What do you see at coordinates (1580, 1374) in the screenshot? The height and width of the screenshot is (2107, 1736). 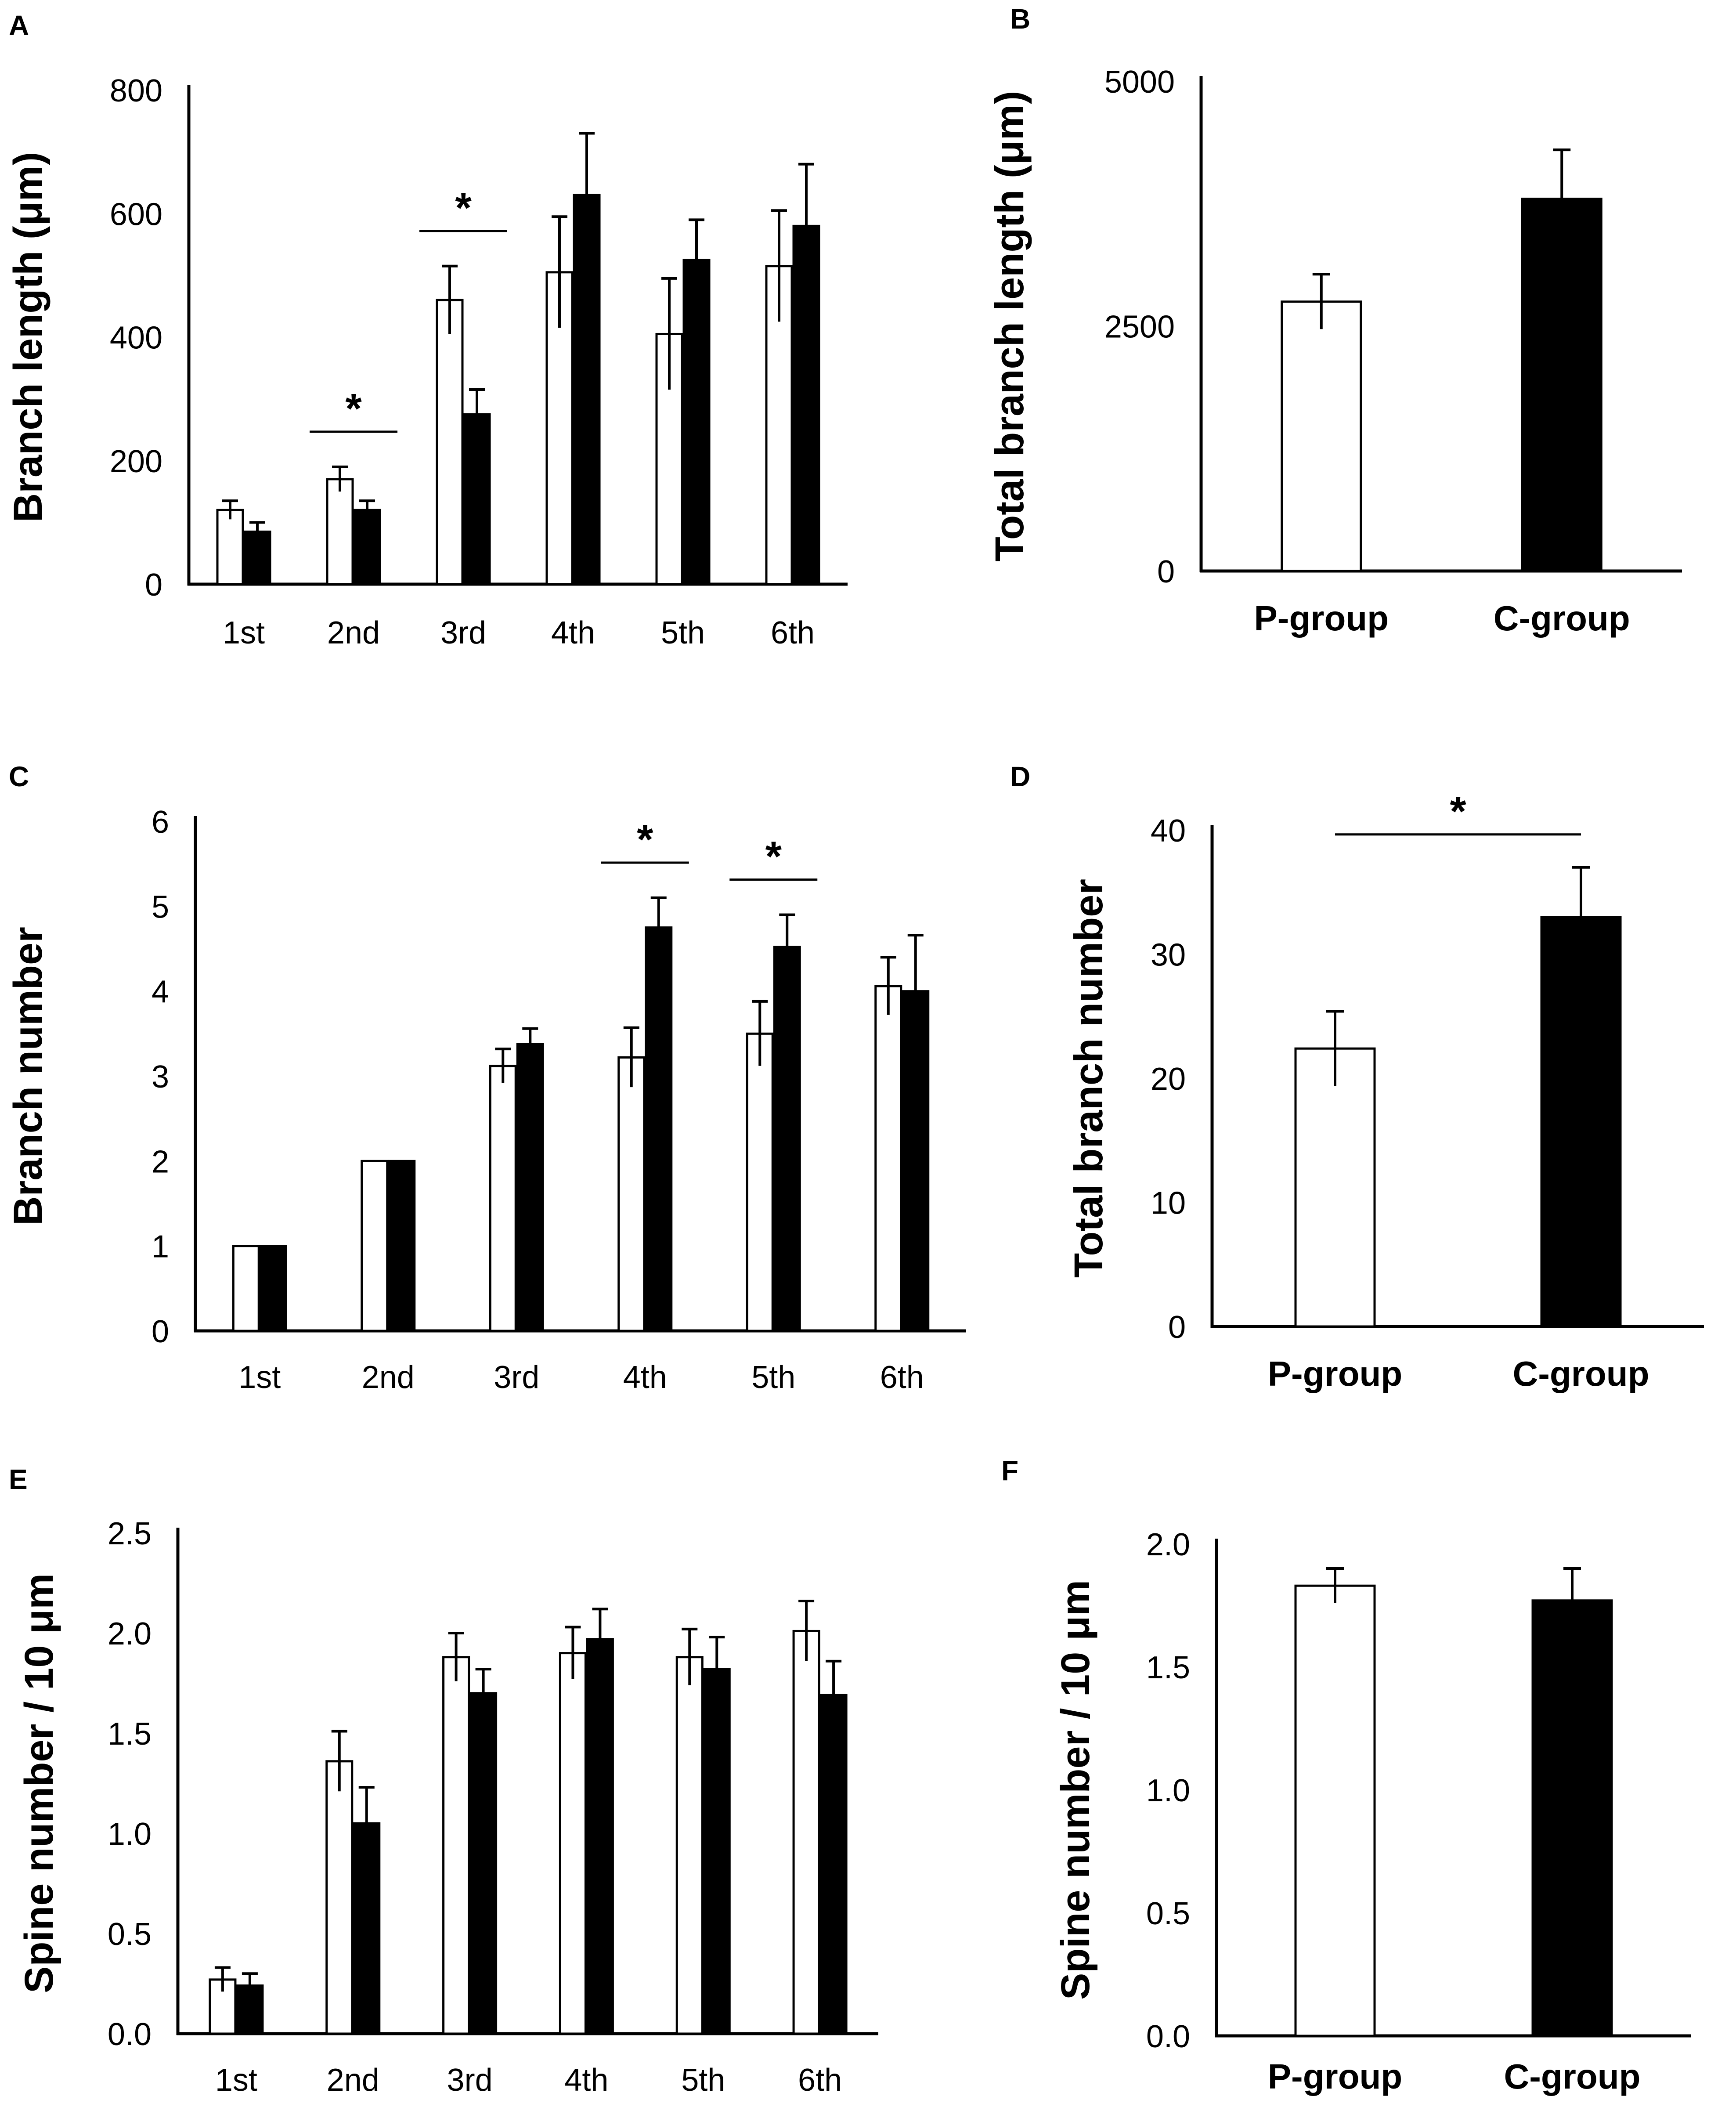 I see `panel-d-category-label: C-group` at bounding box center [1580, 1374].